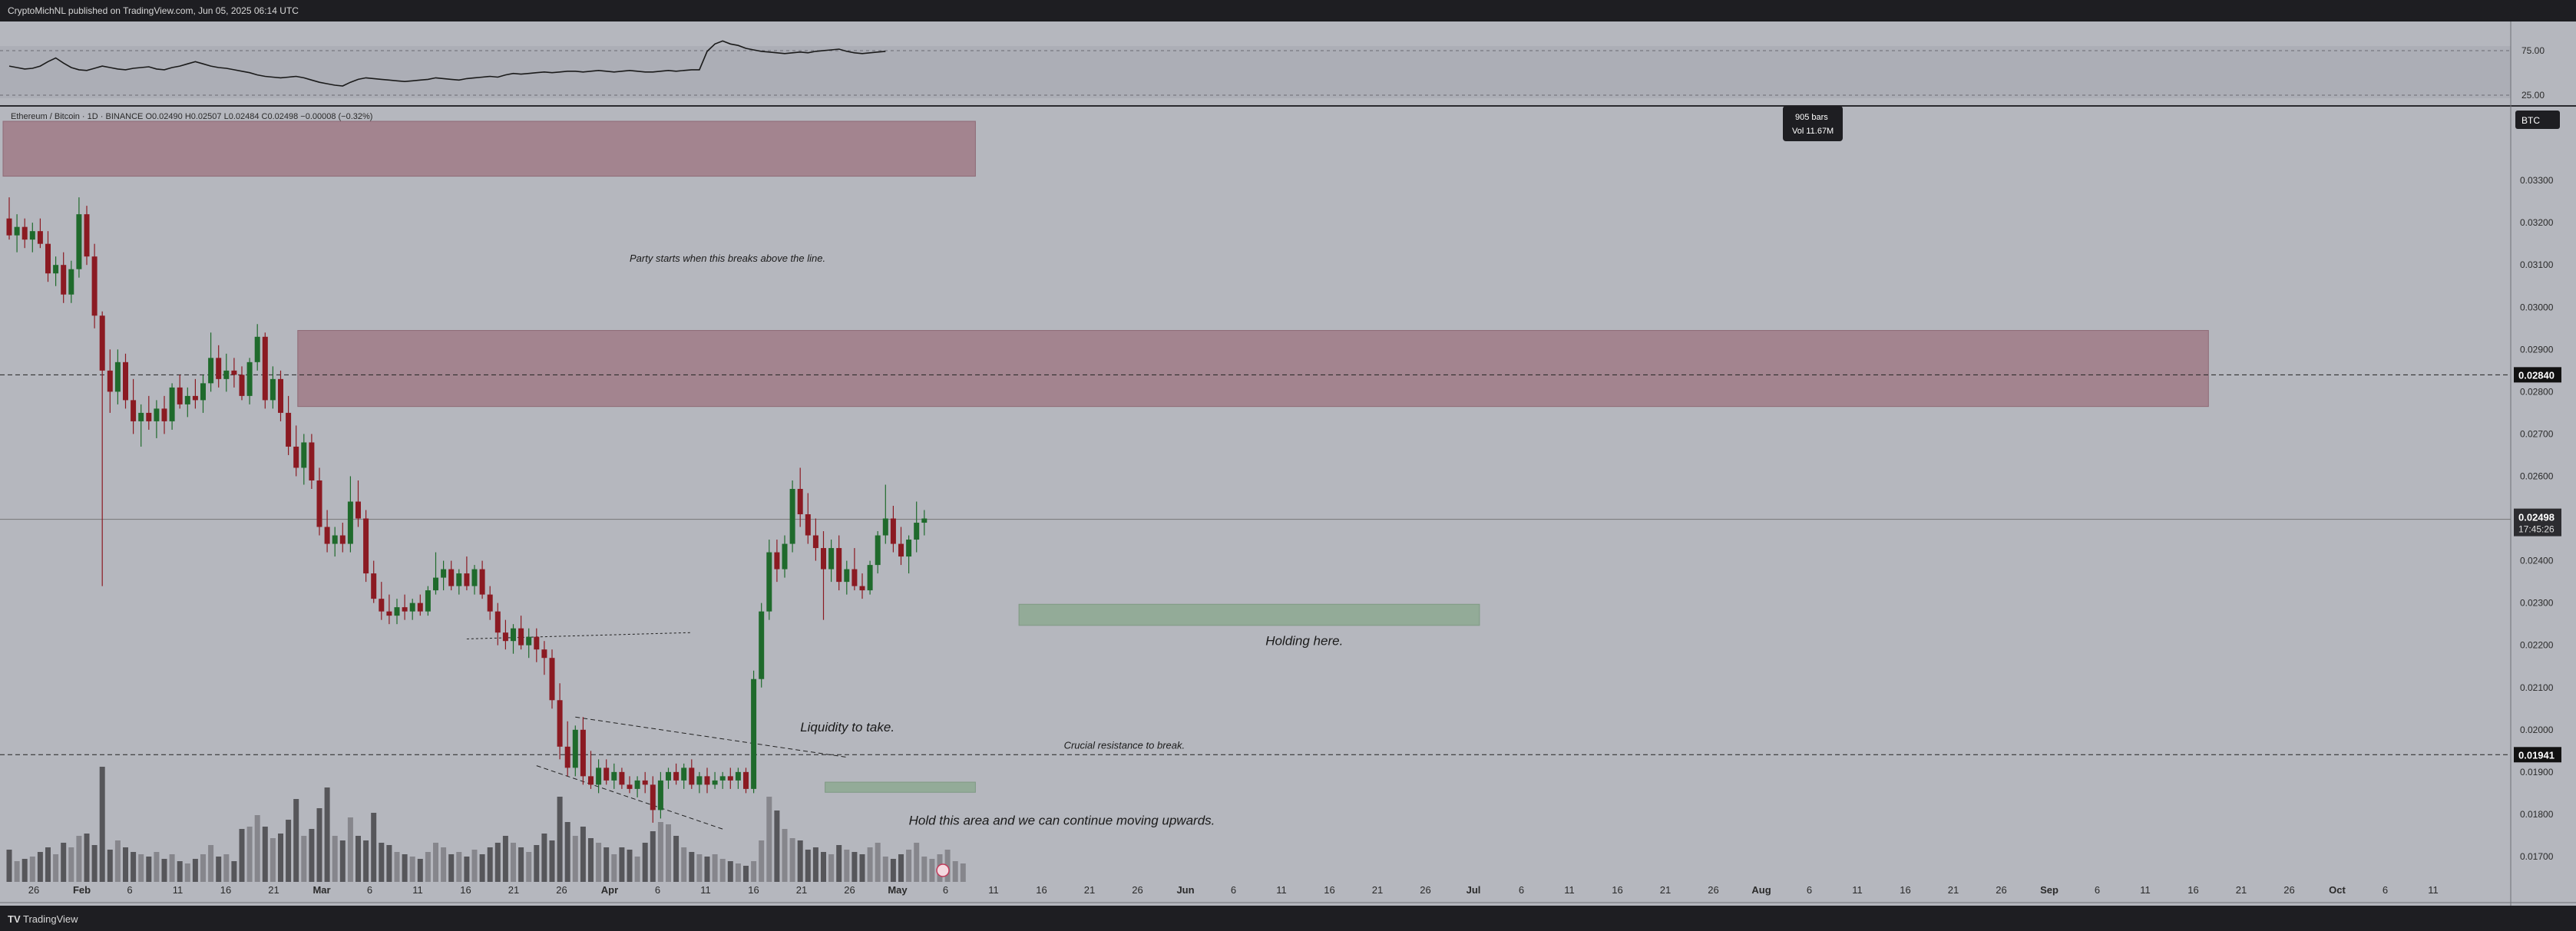  Describe the element at coordinates (2537, 264) in the screenshot. I see `price-tick-label: 0.03100` at that location.